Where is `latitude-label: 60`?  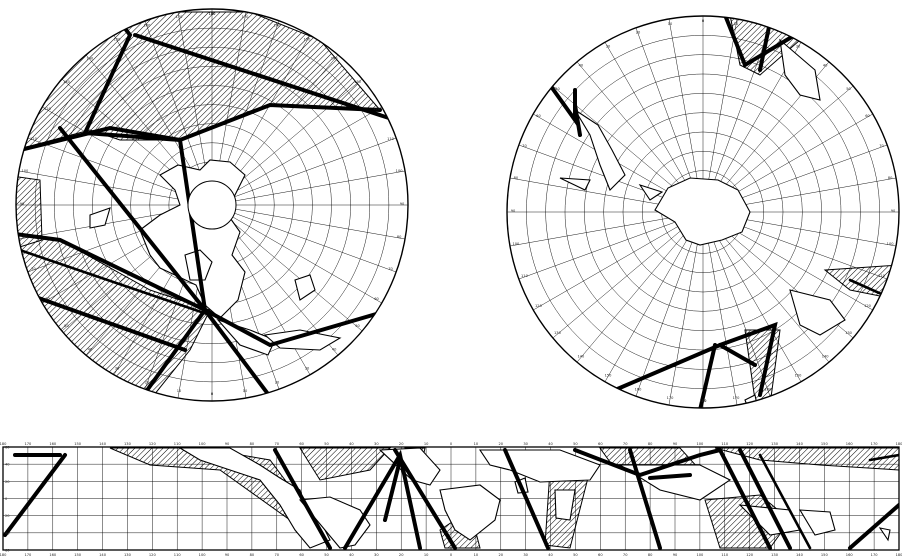
latitude-label: 60 is located at coordinates (7, 448).